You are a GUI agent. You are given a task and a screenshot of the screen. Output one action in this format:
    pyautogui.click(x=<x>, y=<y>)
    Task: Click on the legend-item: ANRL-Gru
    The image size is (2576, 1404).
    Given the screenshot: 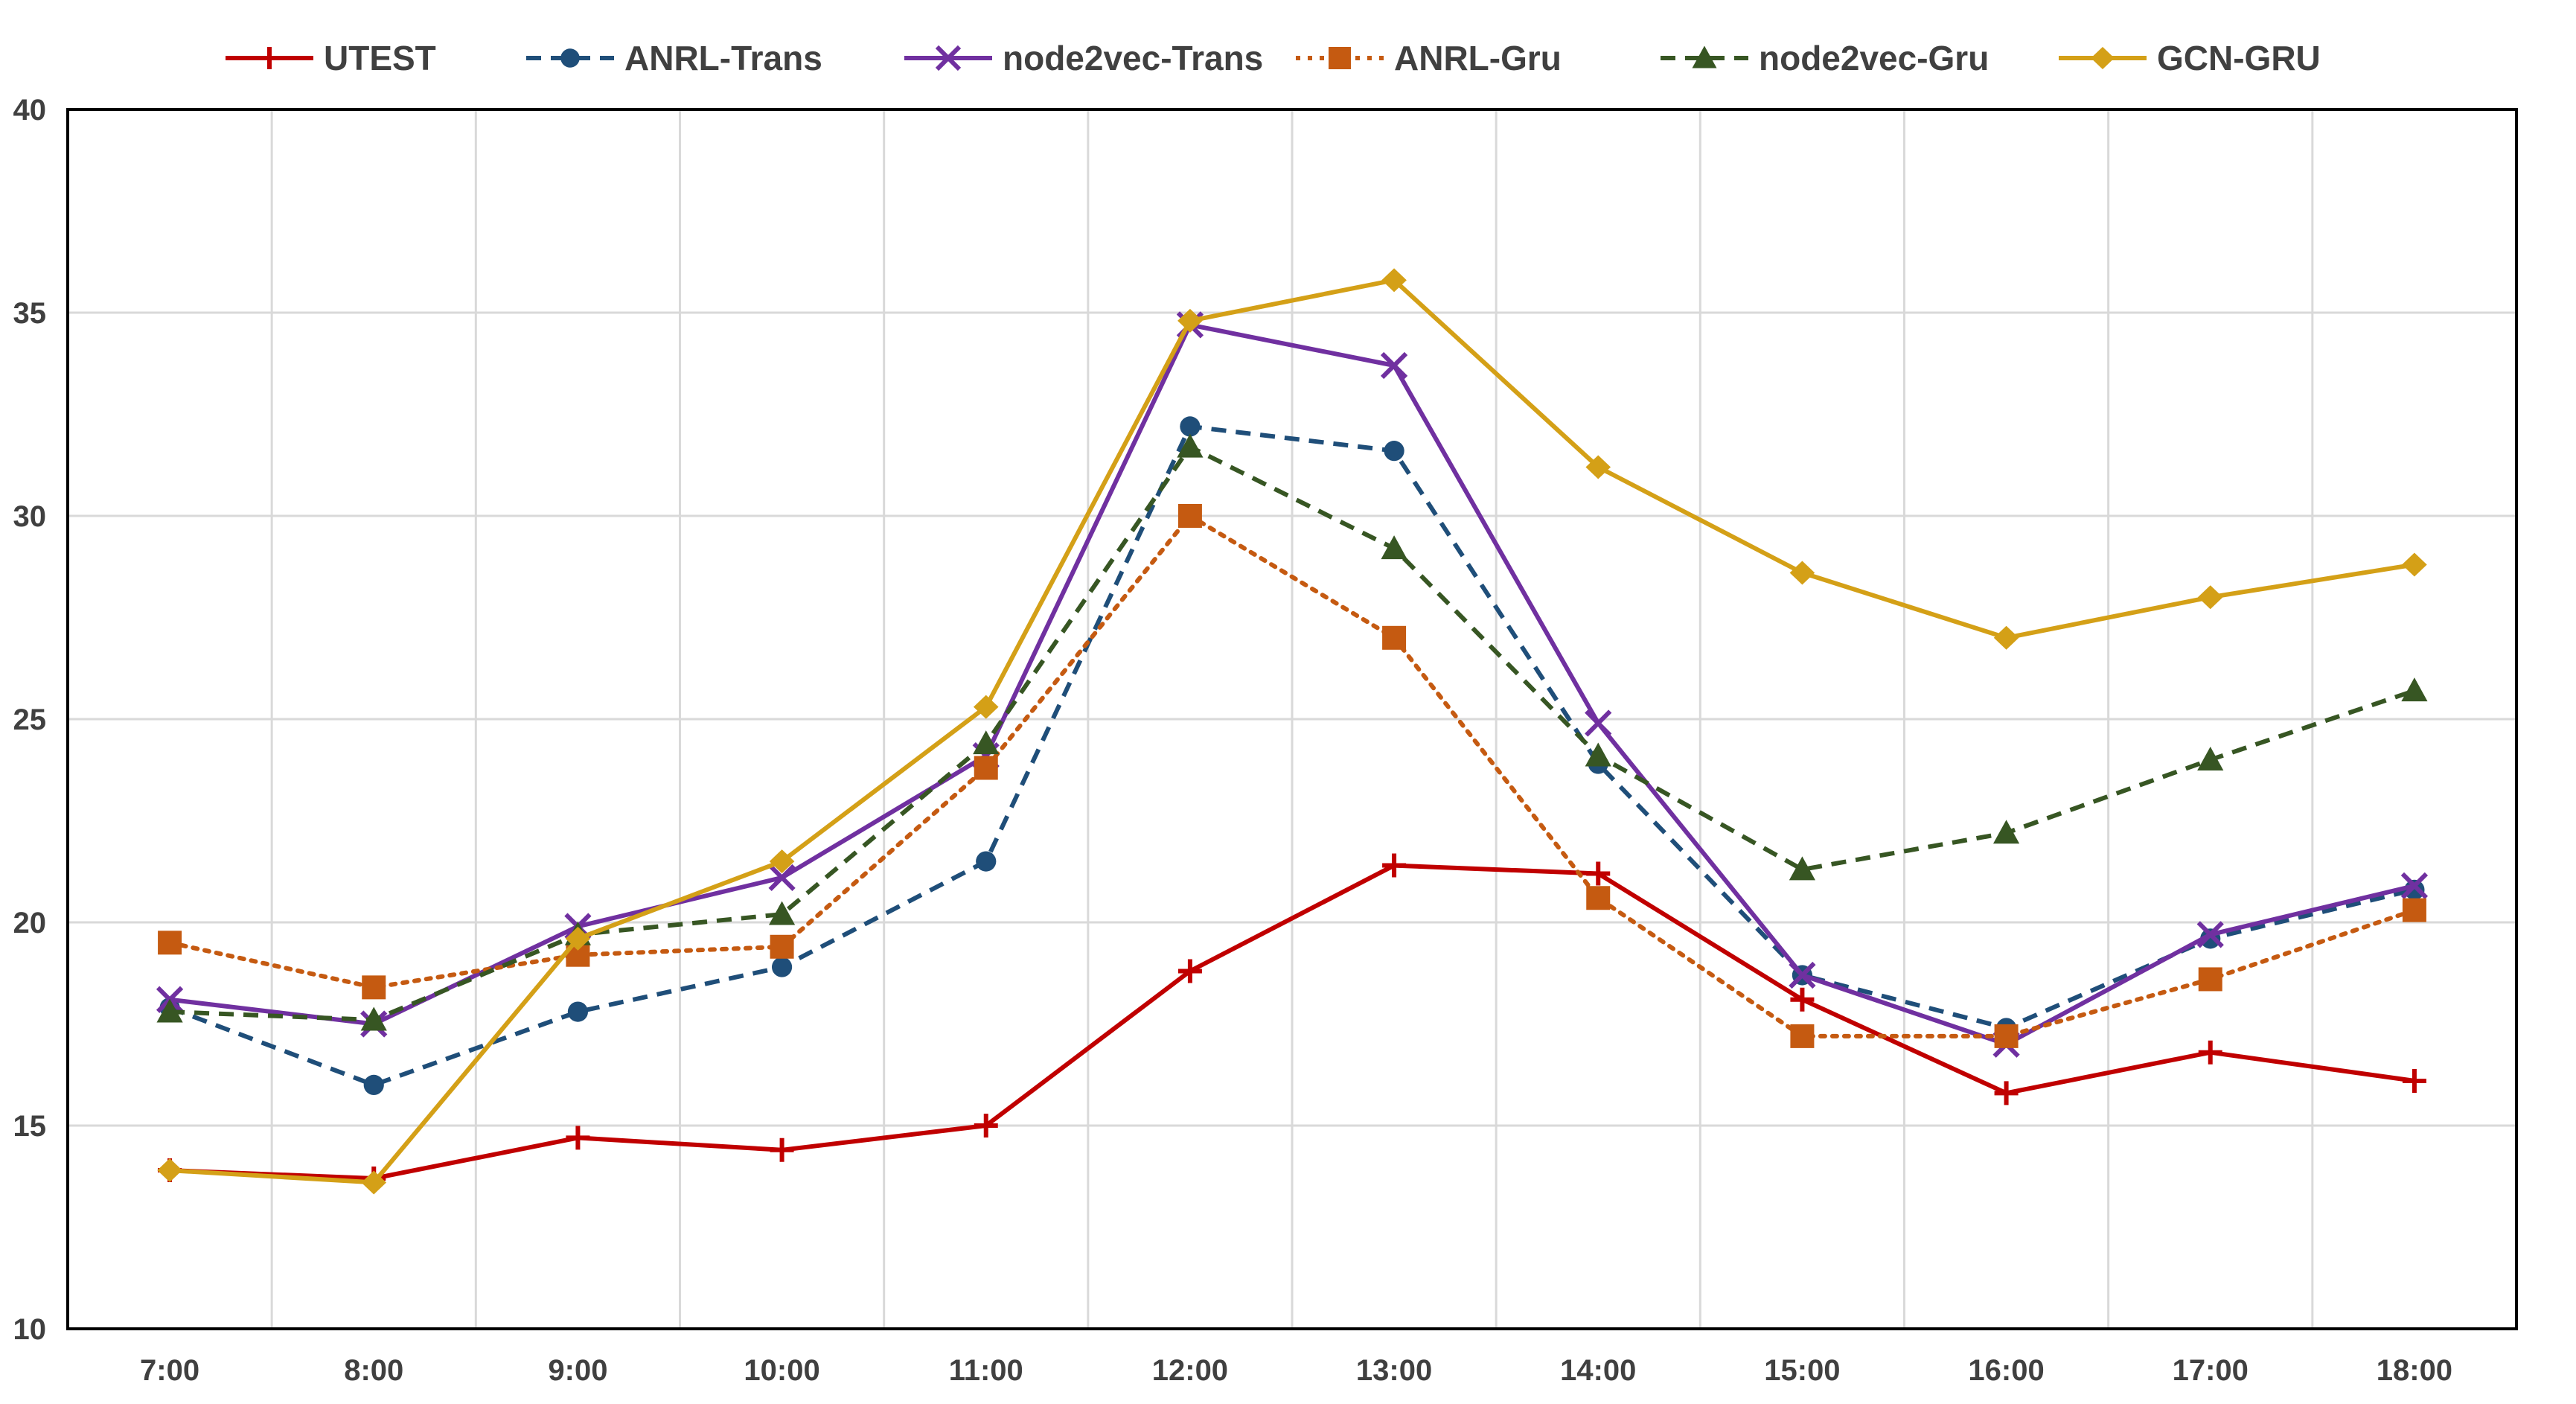 What is the action you would take?
    pyautogui.click(x=1429, y=58)
    